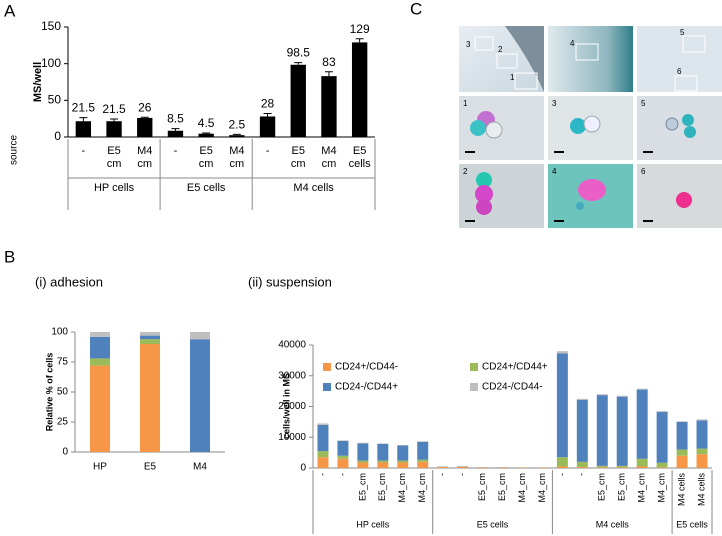 This screenshot has width=722, height=536. What do you see at coordinates (51, 26) in the screenshot?
I see `y-tick-label: 150` at bounding box center [51, 26].